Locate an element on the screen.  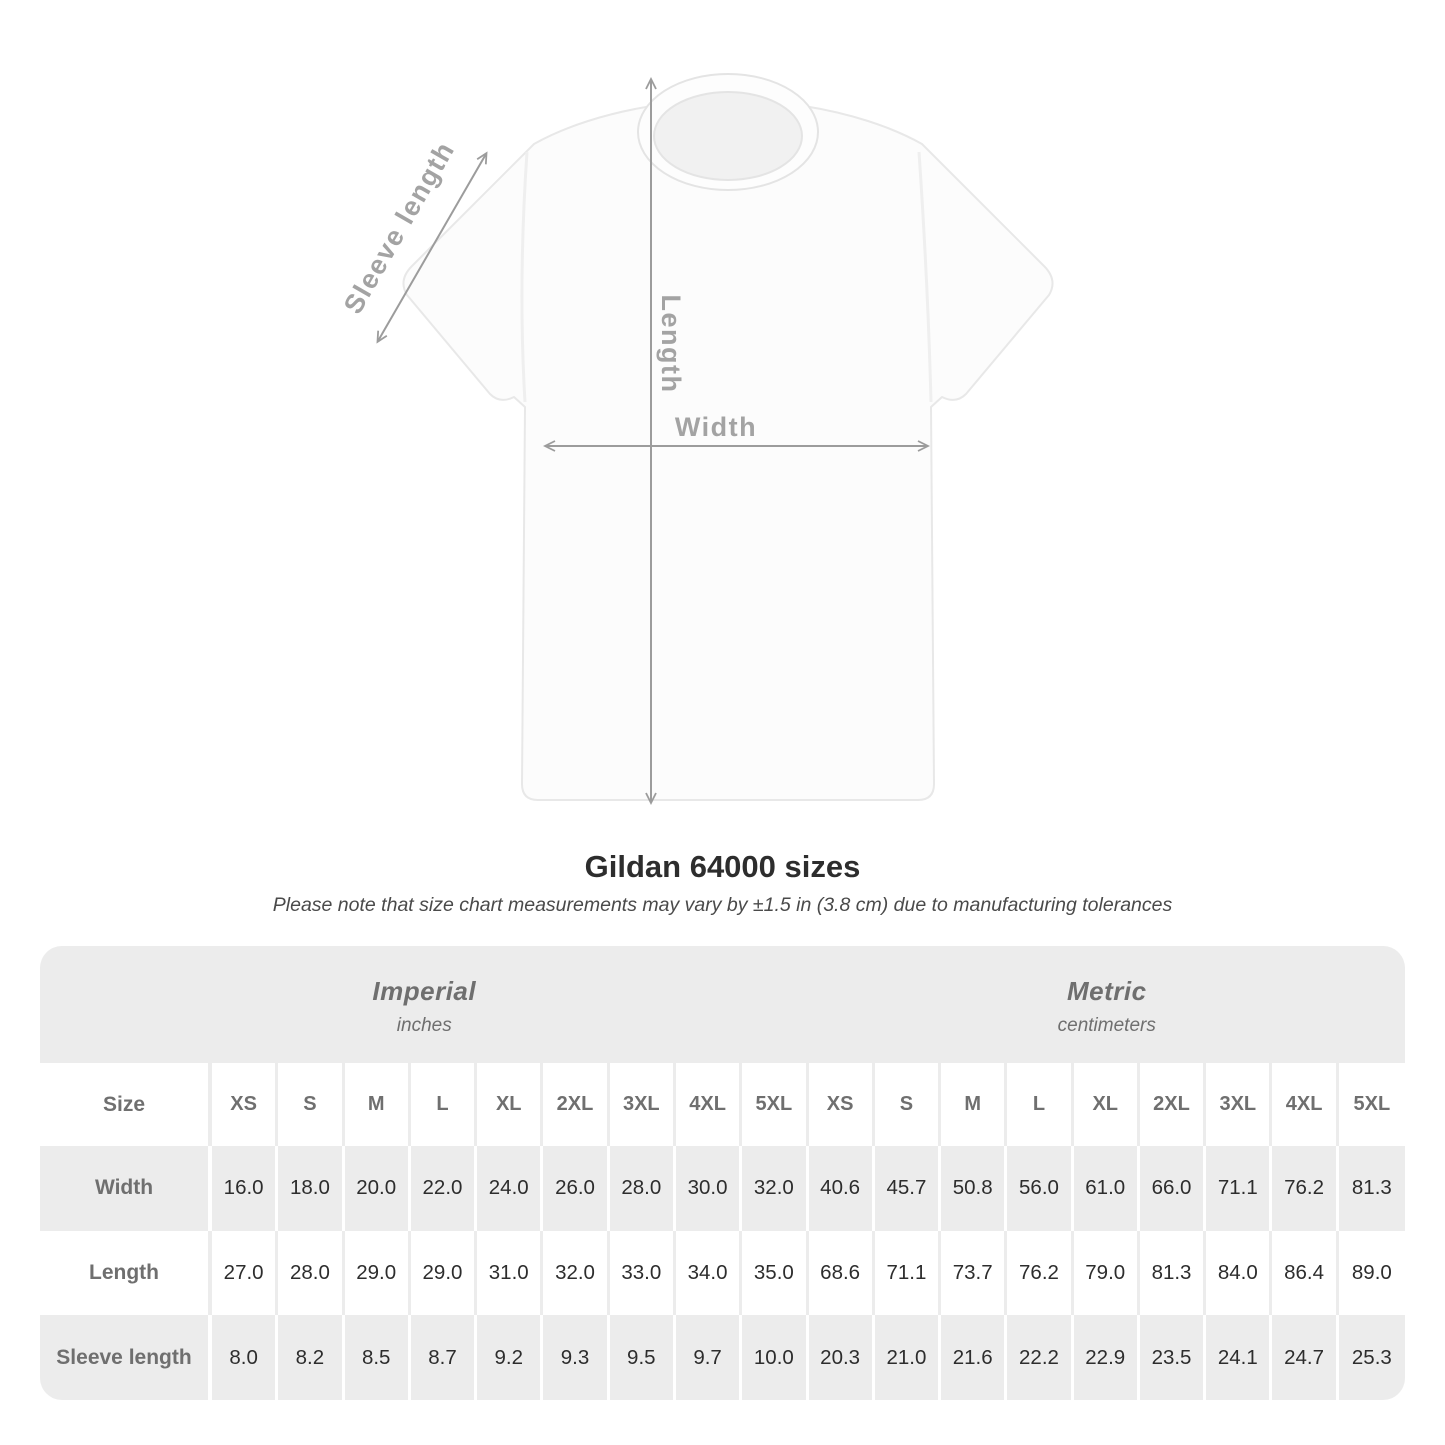
value-cell-metric: 89.0 is located at coordinates (1371, 1273).